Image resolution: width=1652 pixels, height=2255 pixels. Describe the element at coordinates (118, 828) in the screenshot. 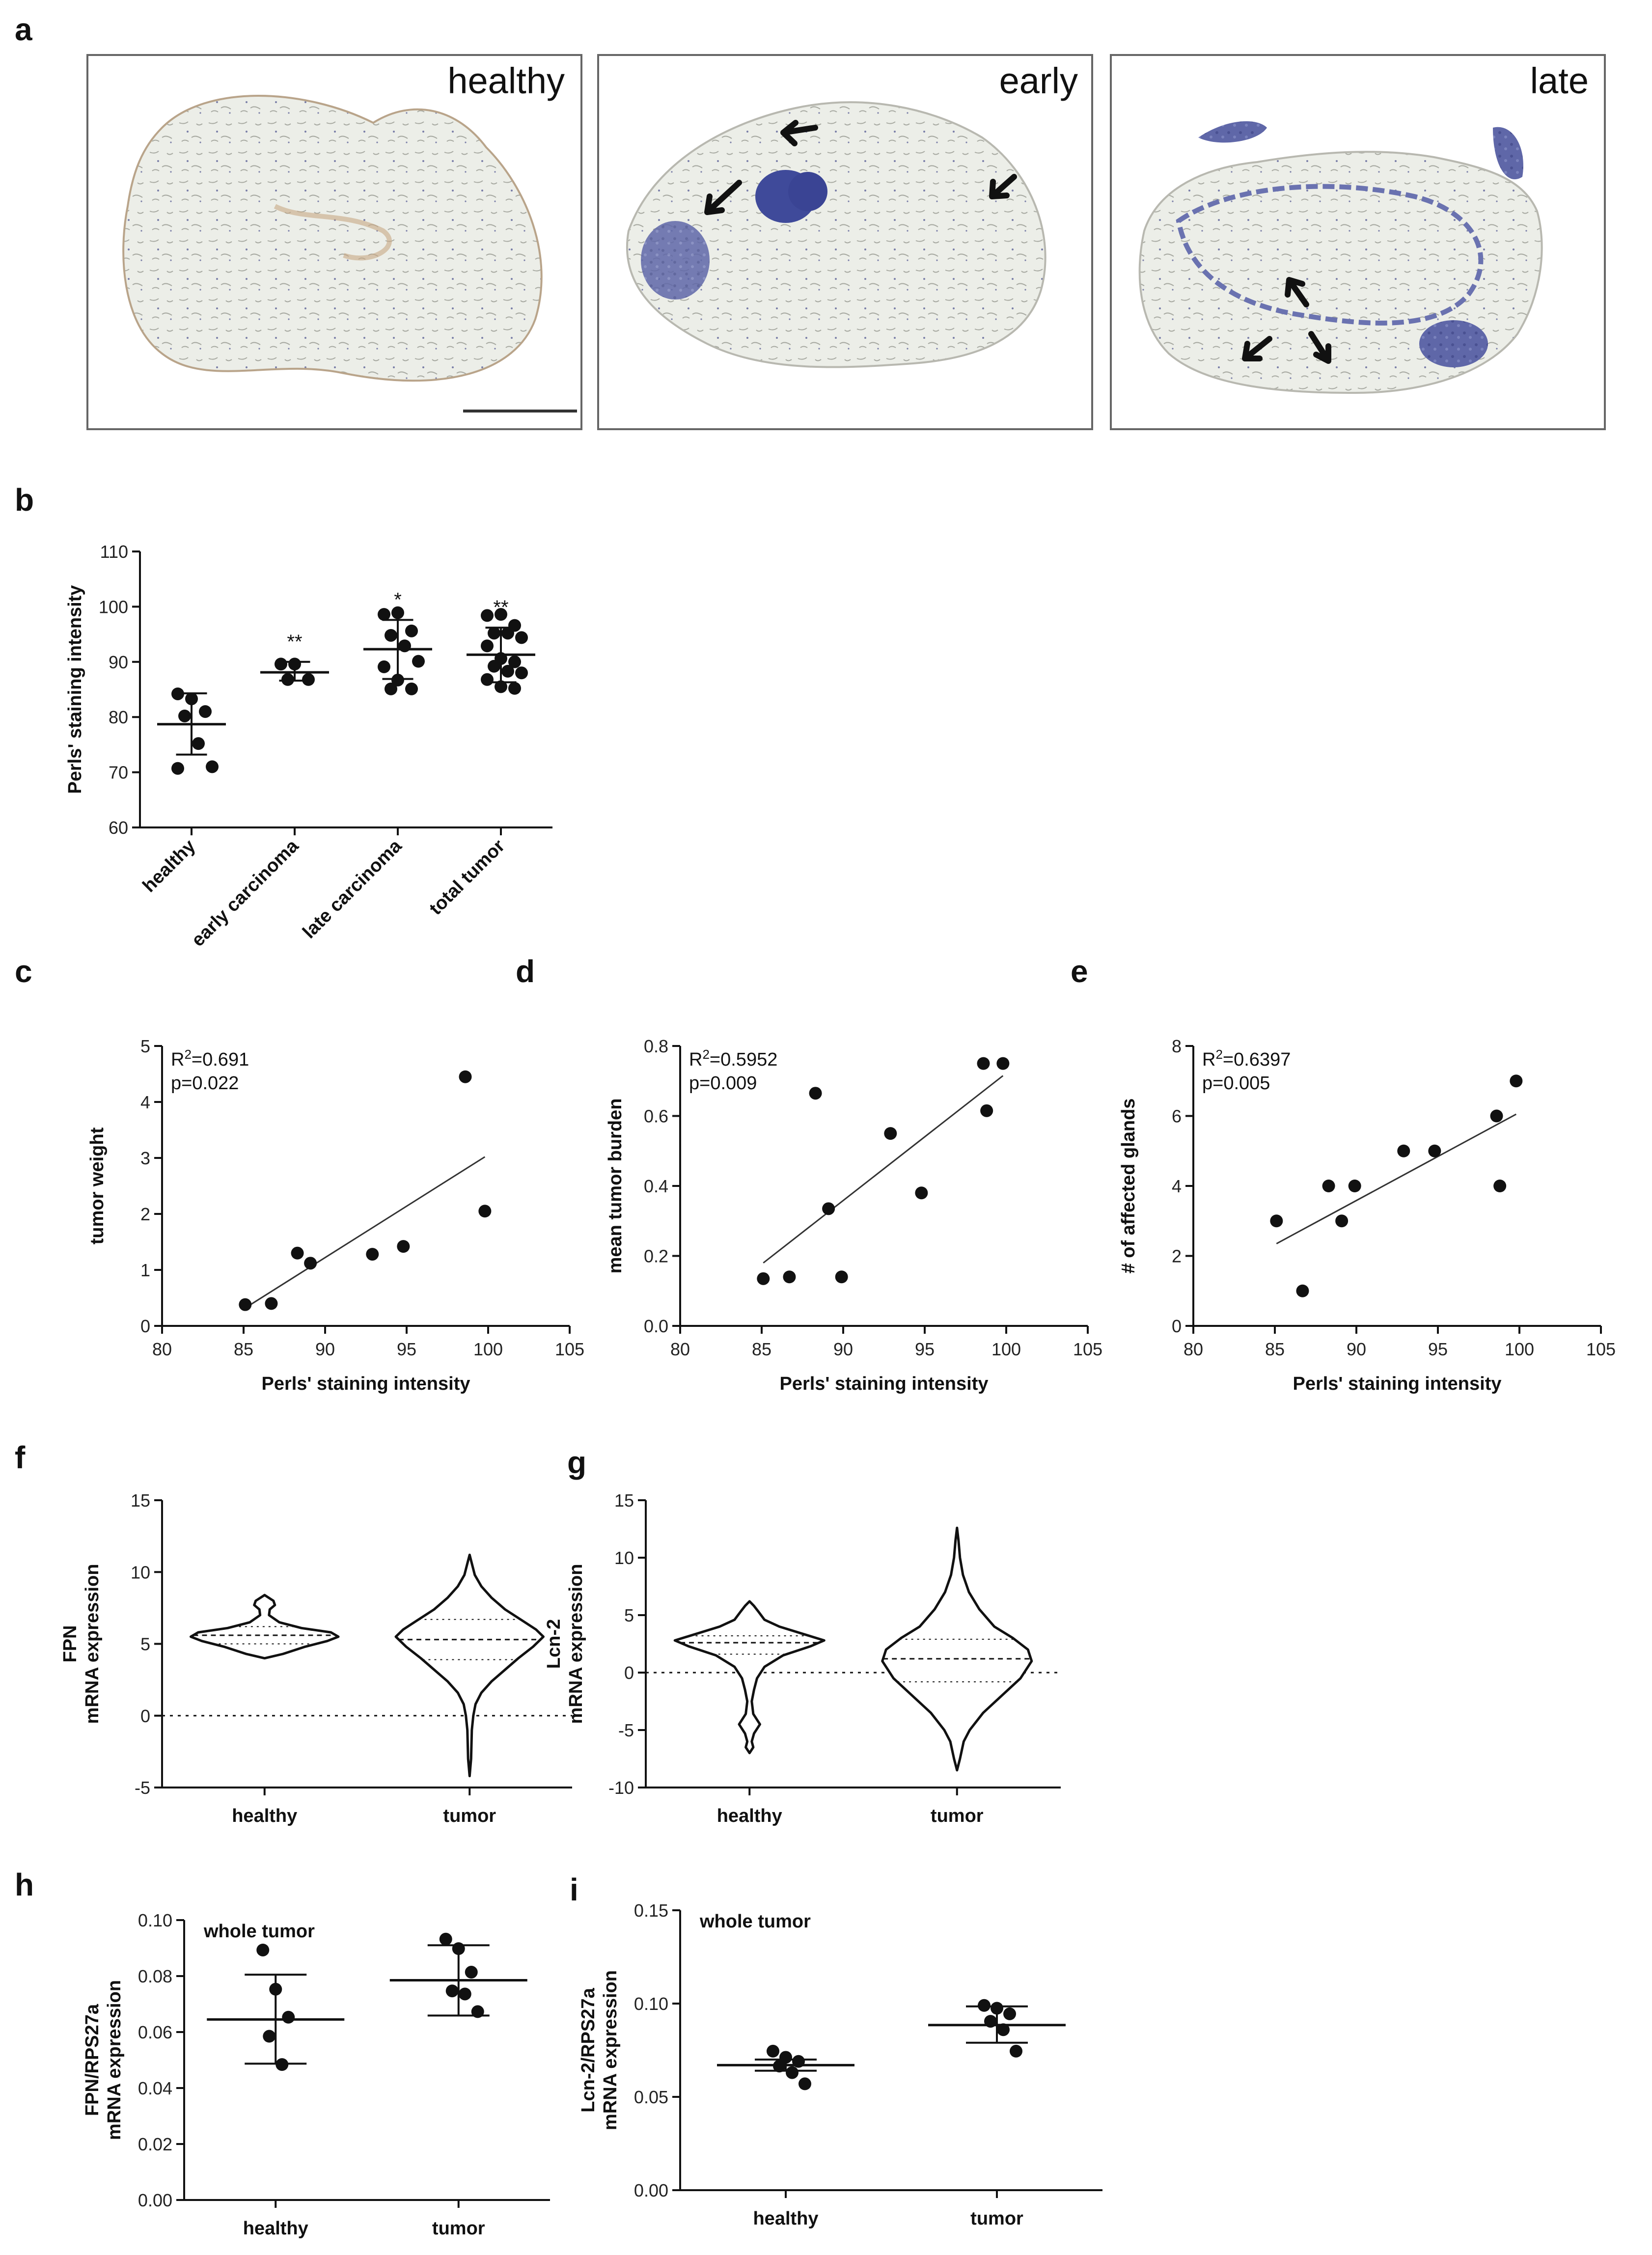

I see `y-tick-label: 60` at that location.